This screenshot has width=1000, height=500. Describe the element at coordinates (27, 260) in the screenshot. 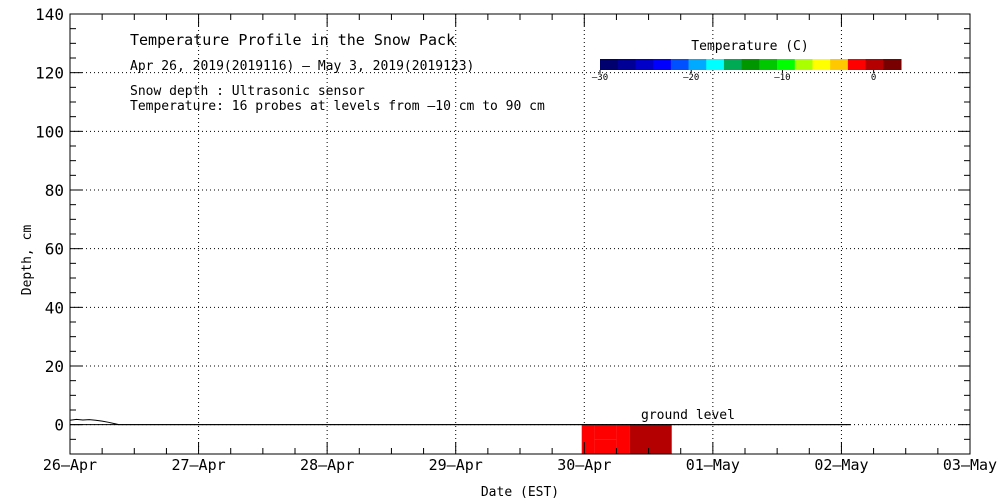

I see `y-axis-label: Depth, cm` at that location.